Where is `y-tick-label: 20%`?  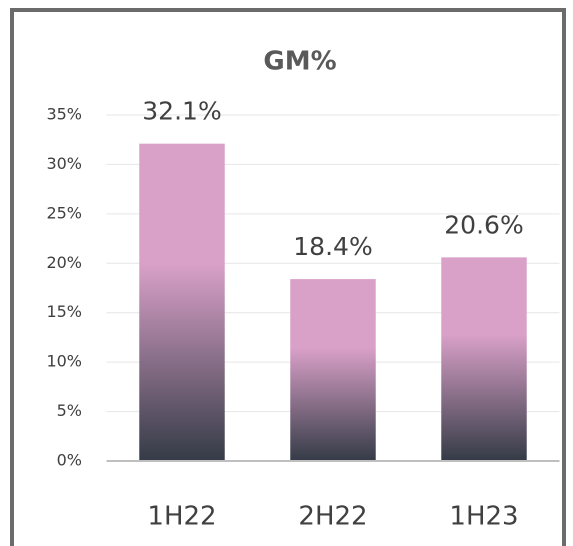 y-tick-label: 20% is located at coordinates (64, 262).